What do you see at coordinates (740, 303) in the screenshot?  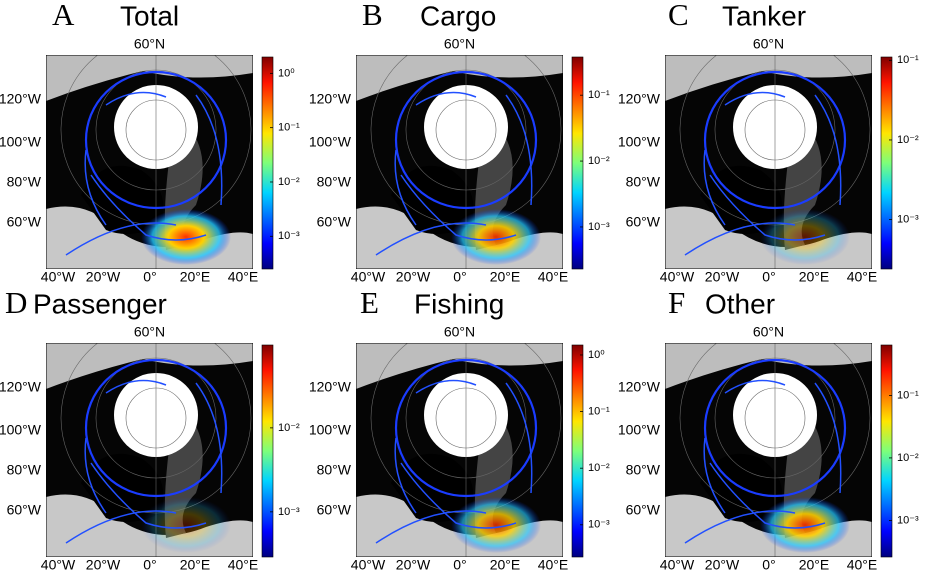 I see `panel-title: Other` at bounding box center [740, 303].